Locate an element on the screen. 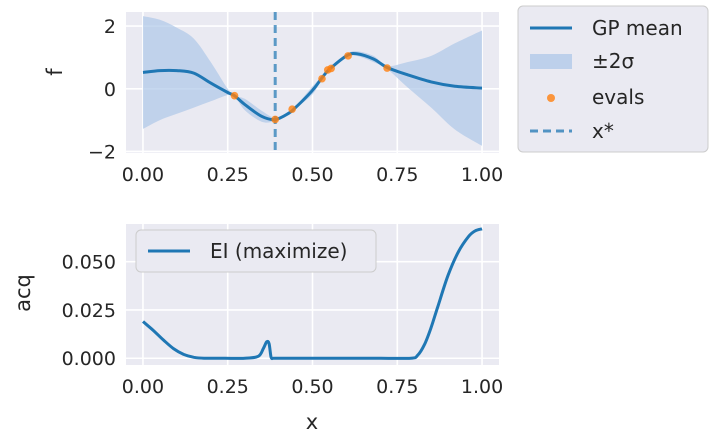 This screenshot has width=714, height=446. legend-sigma-label: ±2σ is located at coordinates (613, 61).